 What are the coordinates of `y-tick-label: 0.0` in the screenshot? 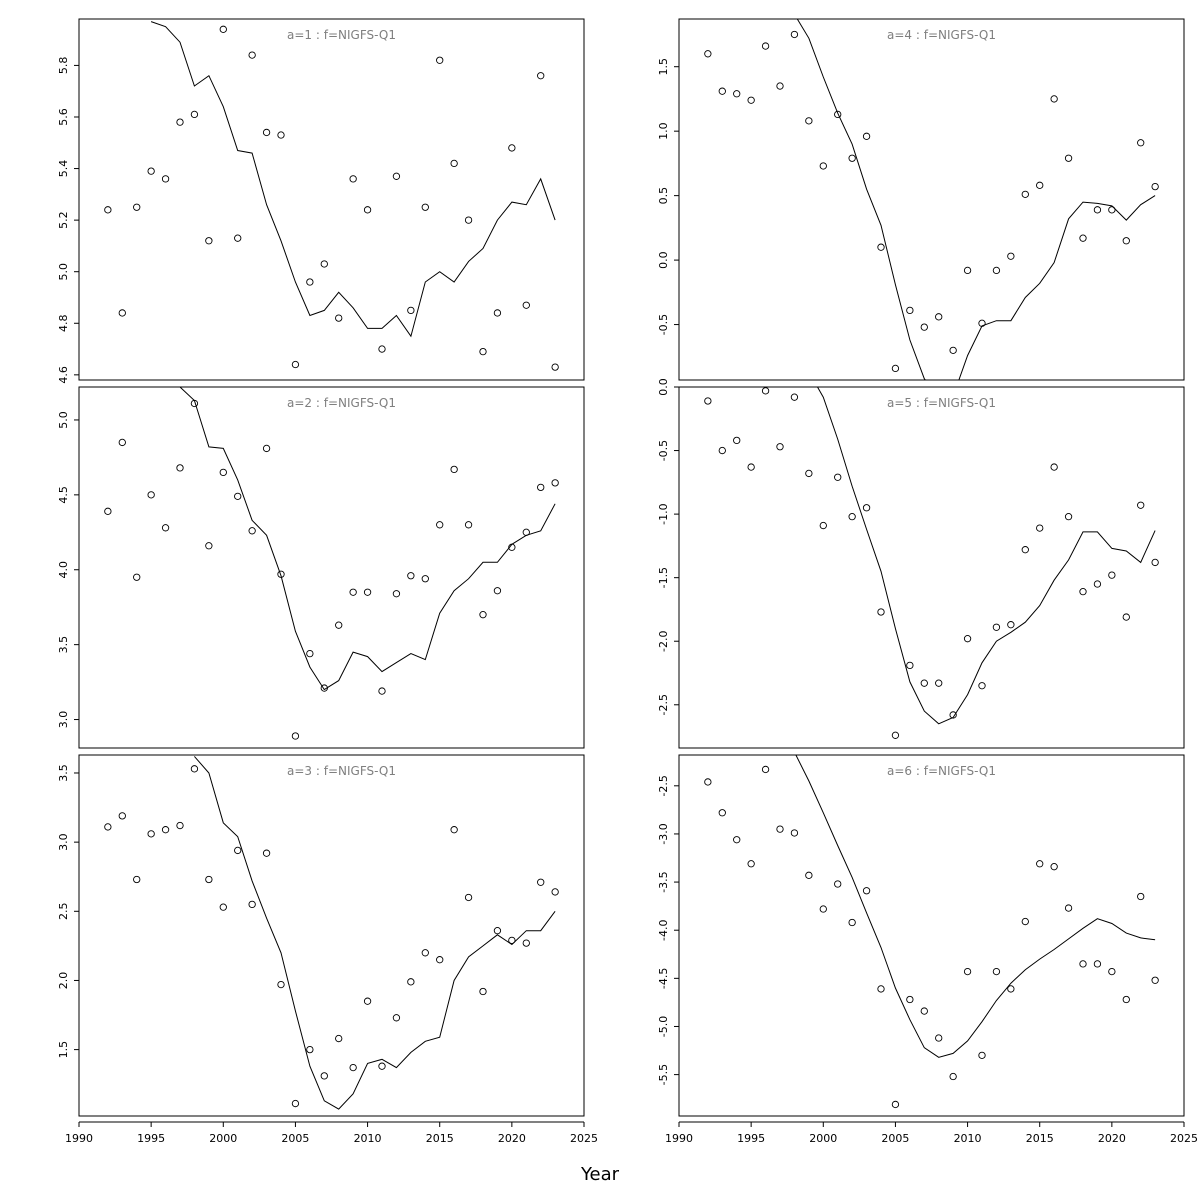 It's located at (663, 387).